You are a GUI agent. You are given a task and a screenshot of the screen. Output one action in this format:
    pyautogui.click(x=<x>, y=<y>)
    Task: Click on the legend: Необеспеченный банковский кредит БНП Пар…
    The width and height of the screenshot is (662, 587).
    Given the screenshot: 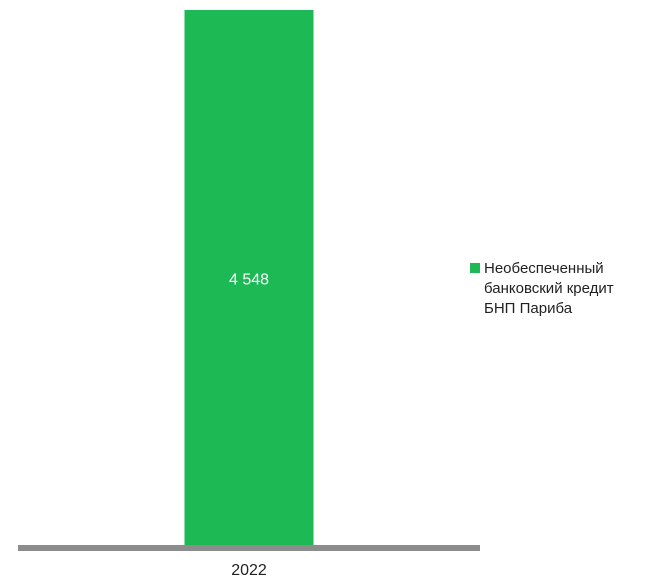 What is the action you would take?
    pyautogui.click(x=565, y=289)
    